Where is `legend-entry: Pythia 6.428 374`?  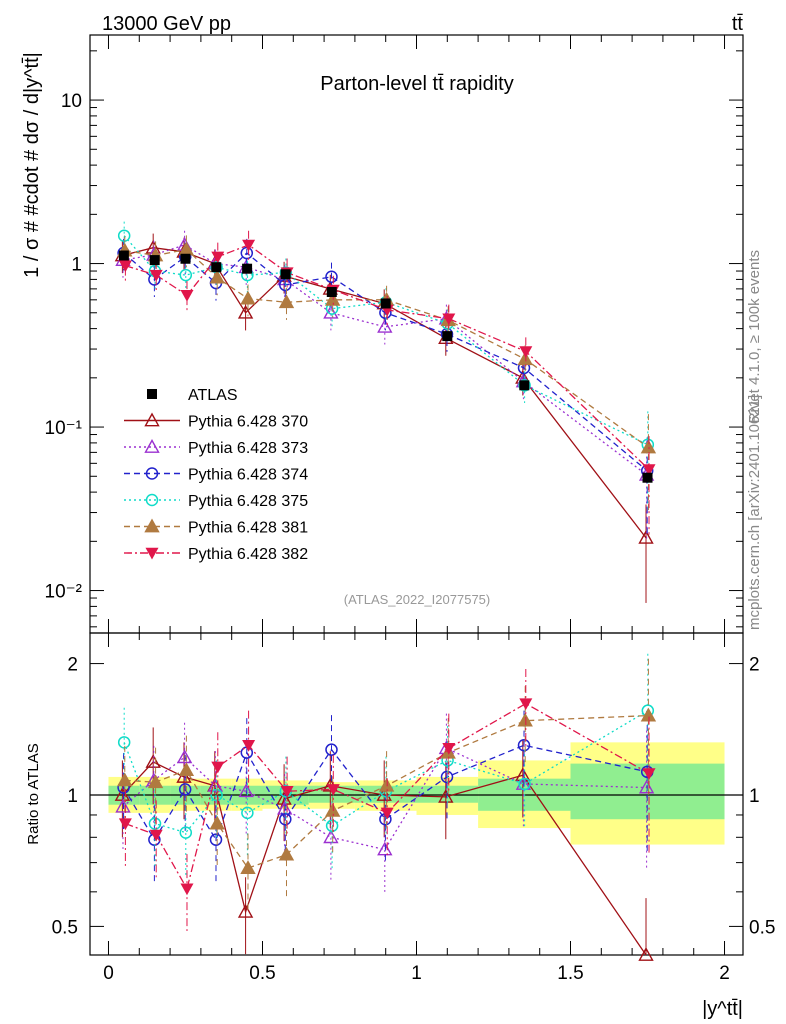 legend-entry: Pythia 6.428 374 is located at coordinates (216, 475).